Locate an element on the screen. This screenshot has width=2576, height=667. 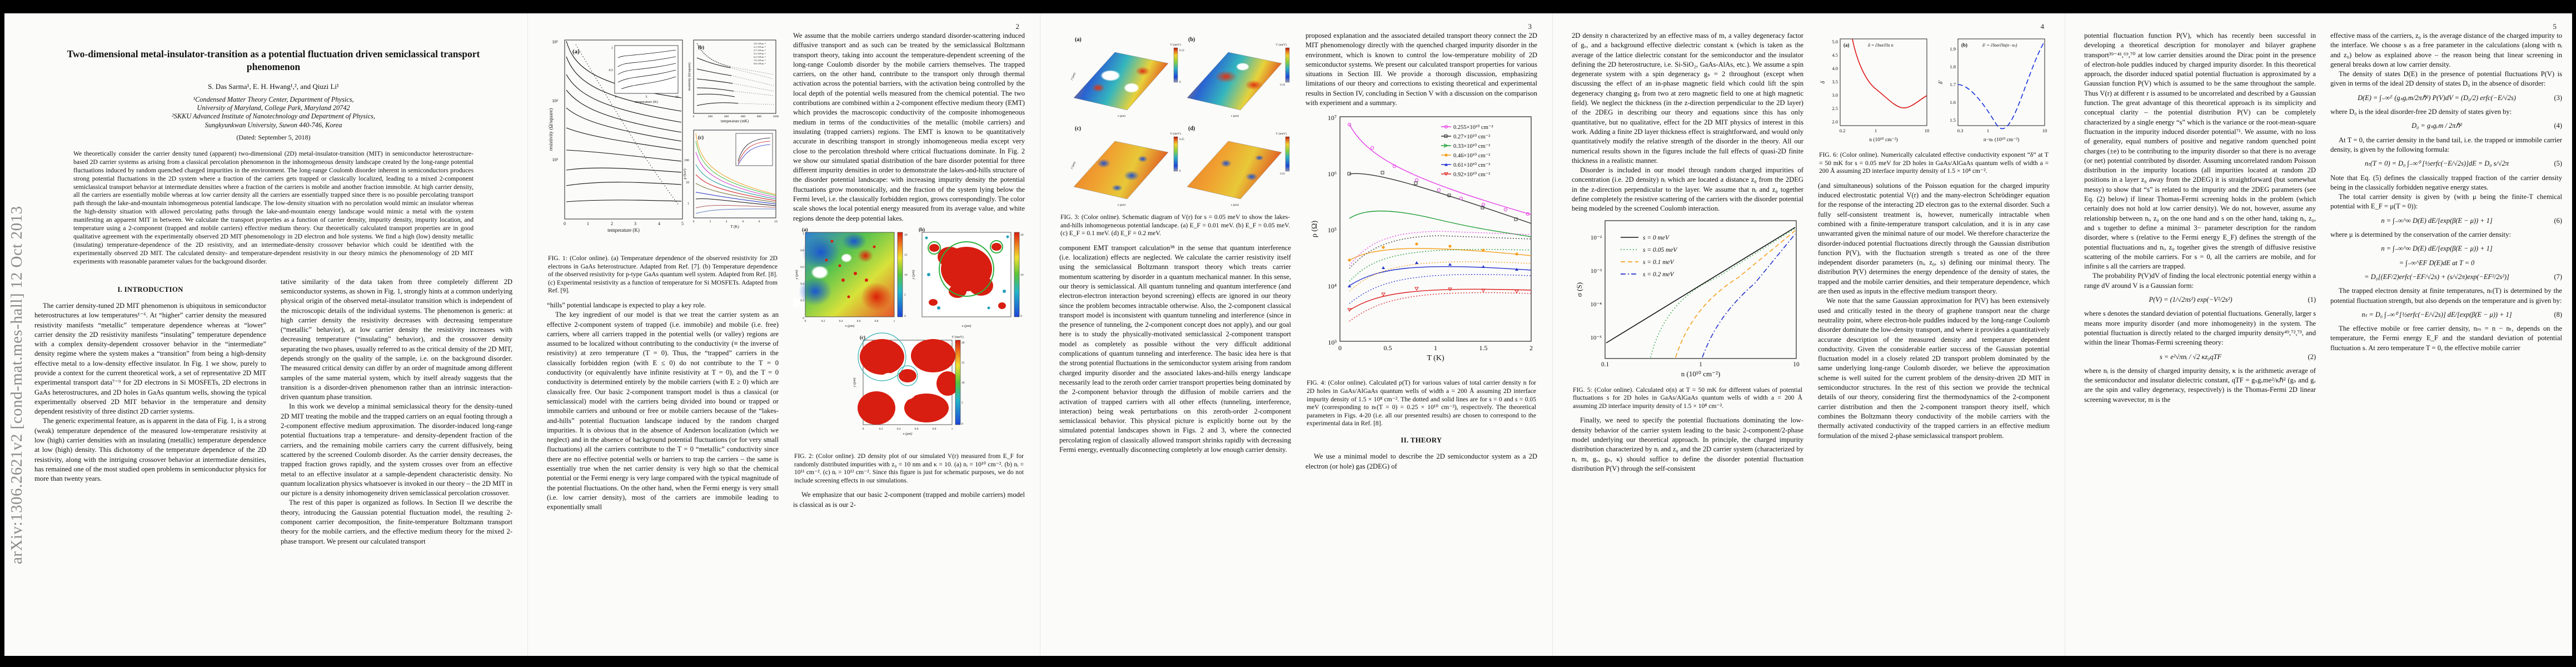
fig3-plot: (a) V (meV) 0.12 0 x (μm) y (μm) (b) is located at coordinates (1179, 122).